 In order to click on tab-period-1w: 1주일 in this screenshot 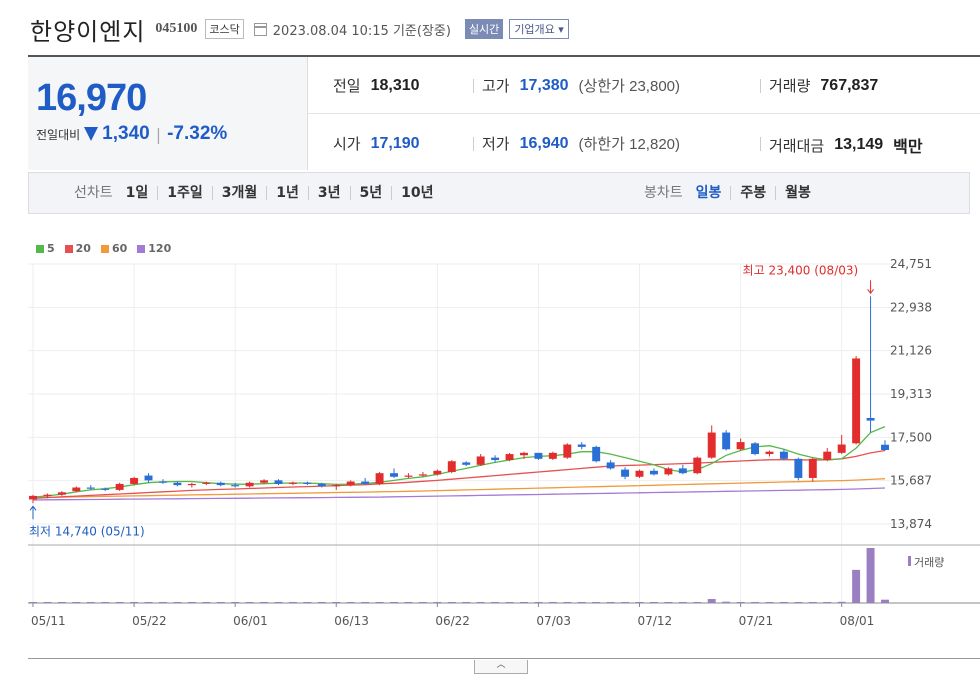, I will do `click(184, 193)`.